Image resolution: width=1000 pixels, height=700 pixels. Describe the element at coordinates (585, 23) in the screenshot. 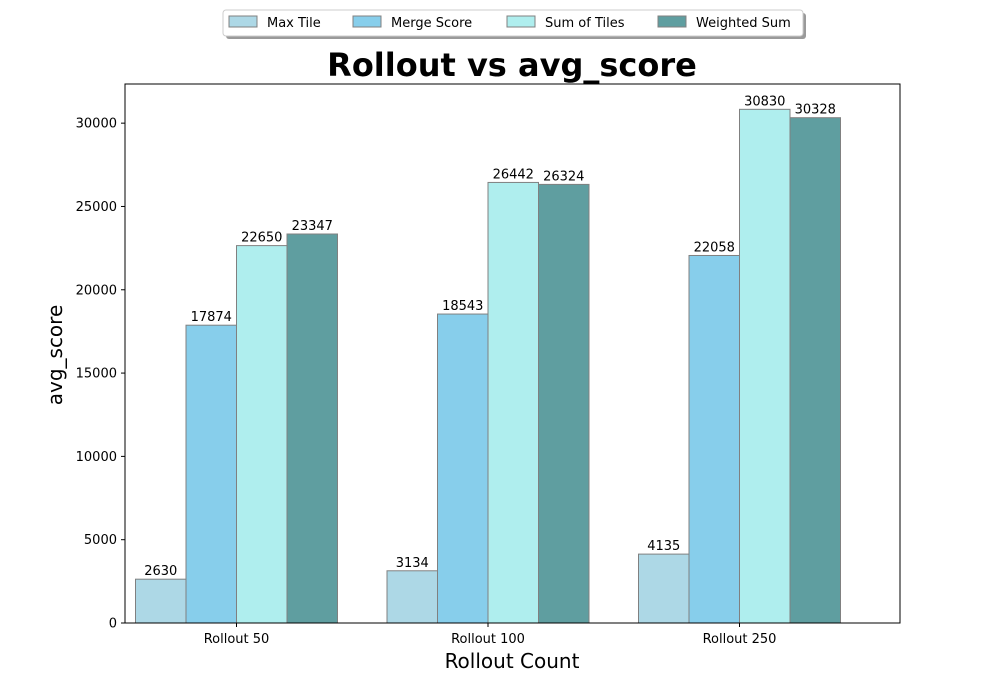

I see `legend-label: Sum of Tiles` at that location.